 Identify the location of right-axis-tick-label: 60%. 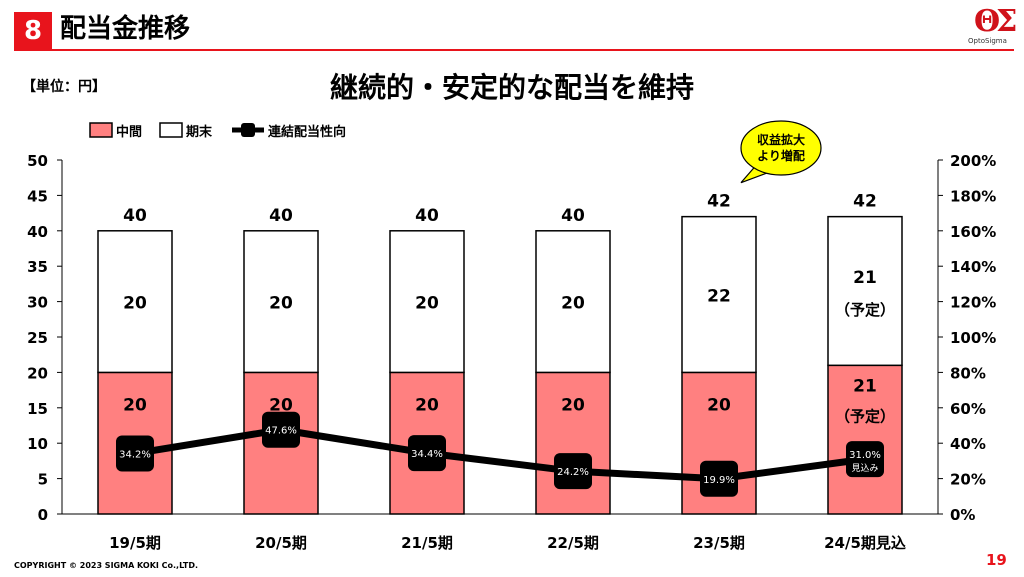
(968, 409).